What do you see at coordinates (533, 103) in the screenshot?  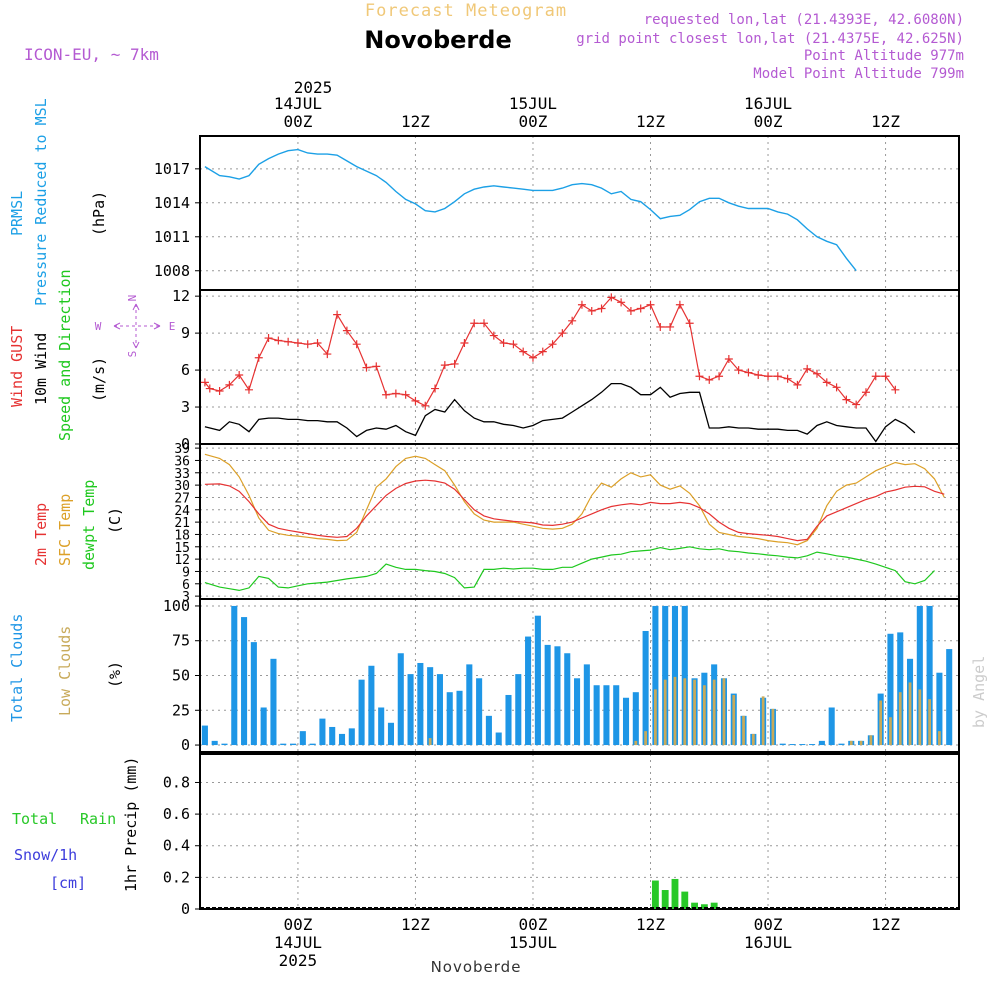 I see `top-date-label: 15JUL` at bounding box center [533, 103].